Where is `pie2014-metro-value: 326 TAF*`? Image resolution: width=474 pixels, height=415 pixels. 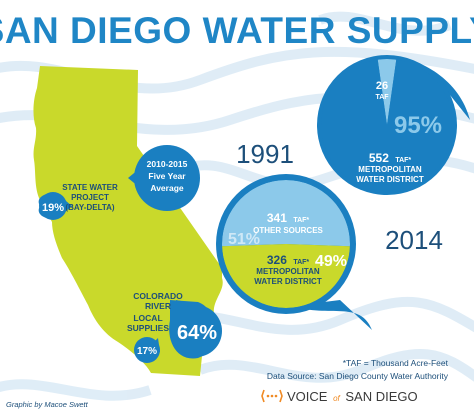
pie2014-metro-value: 326 TAF* is located at coordinates (288, 259).